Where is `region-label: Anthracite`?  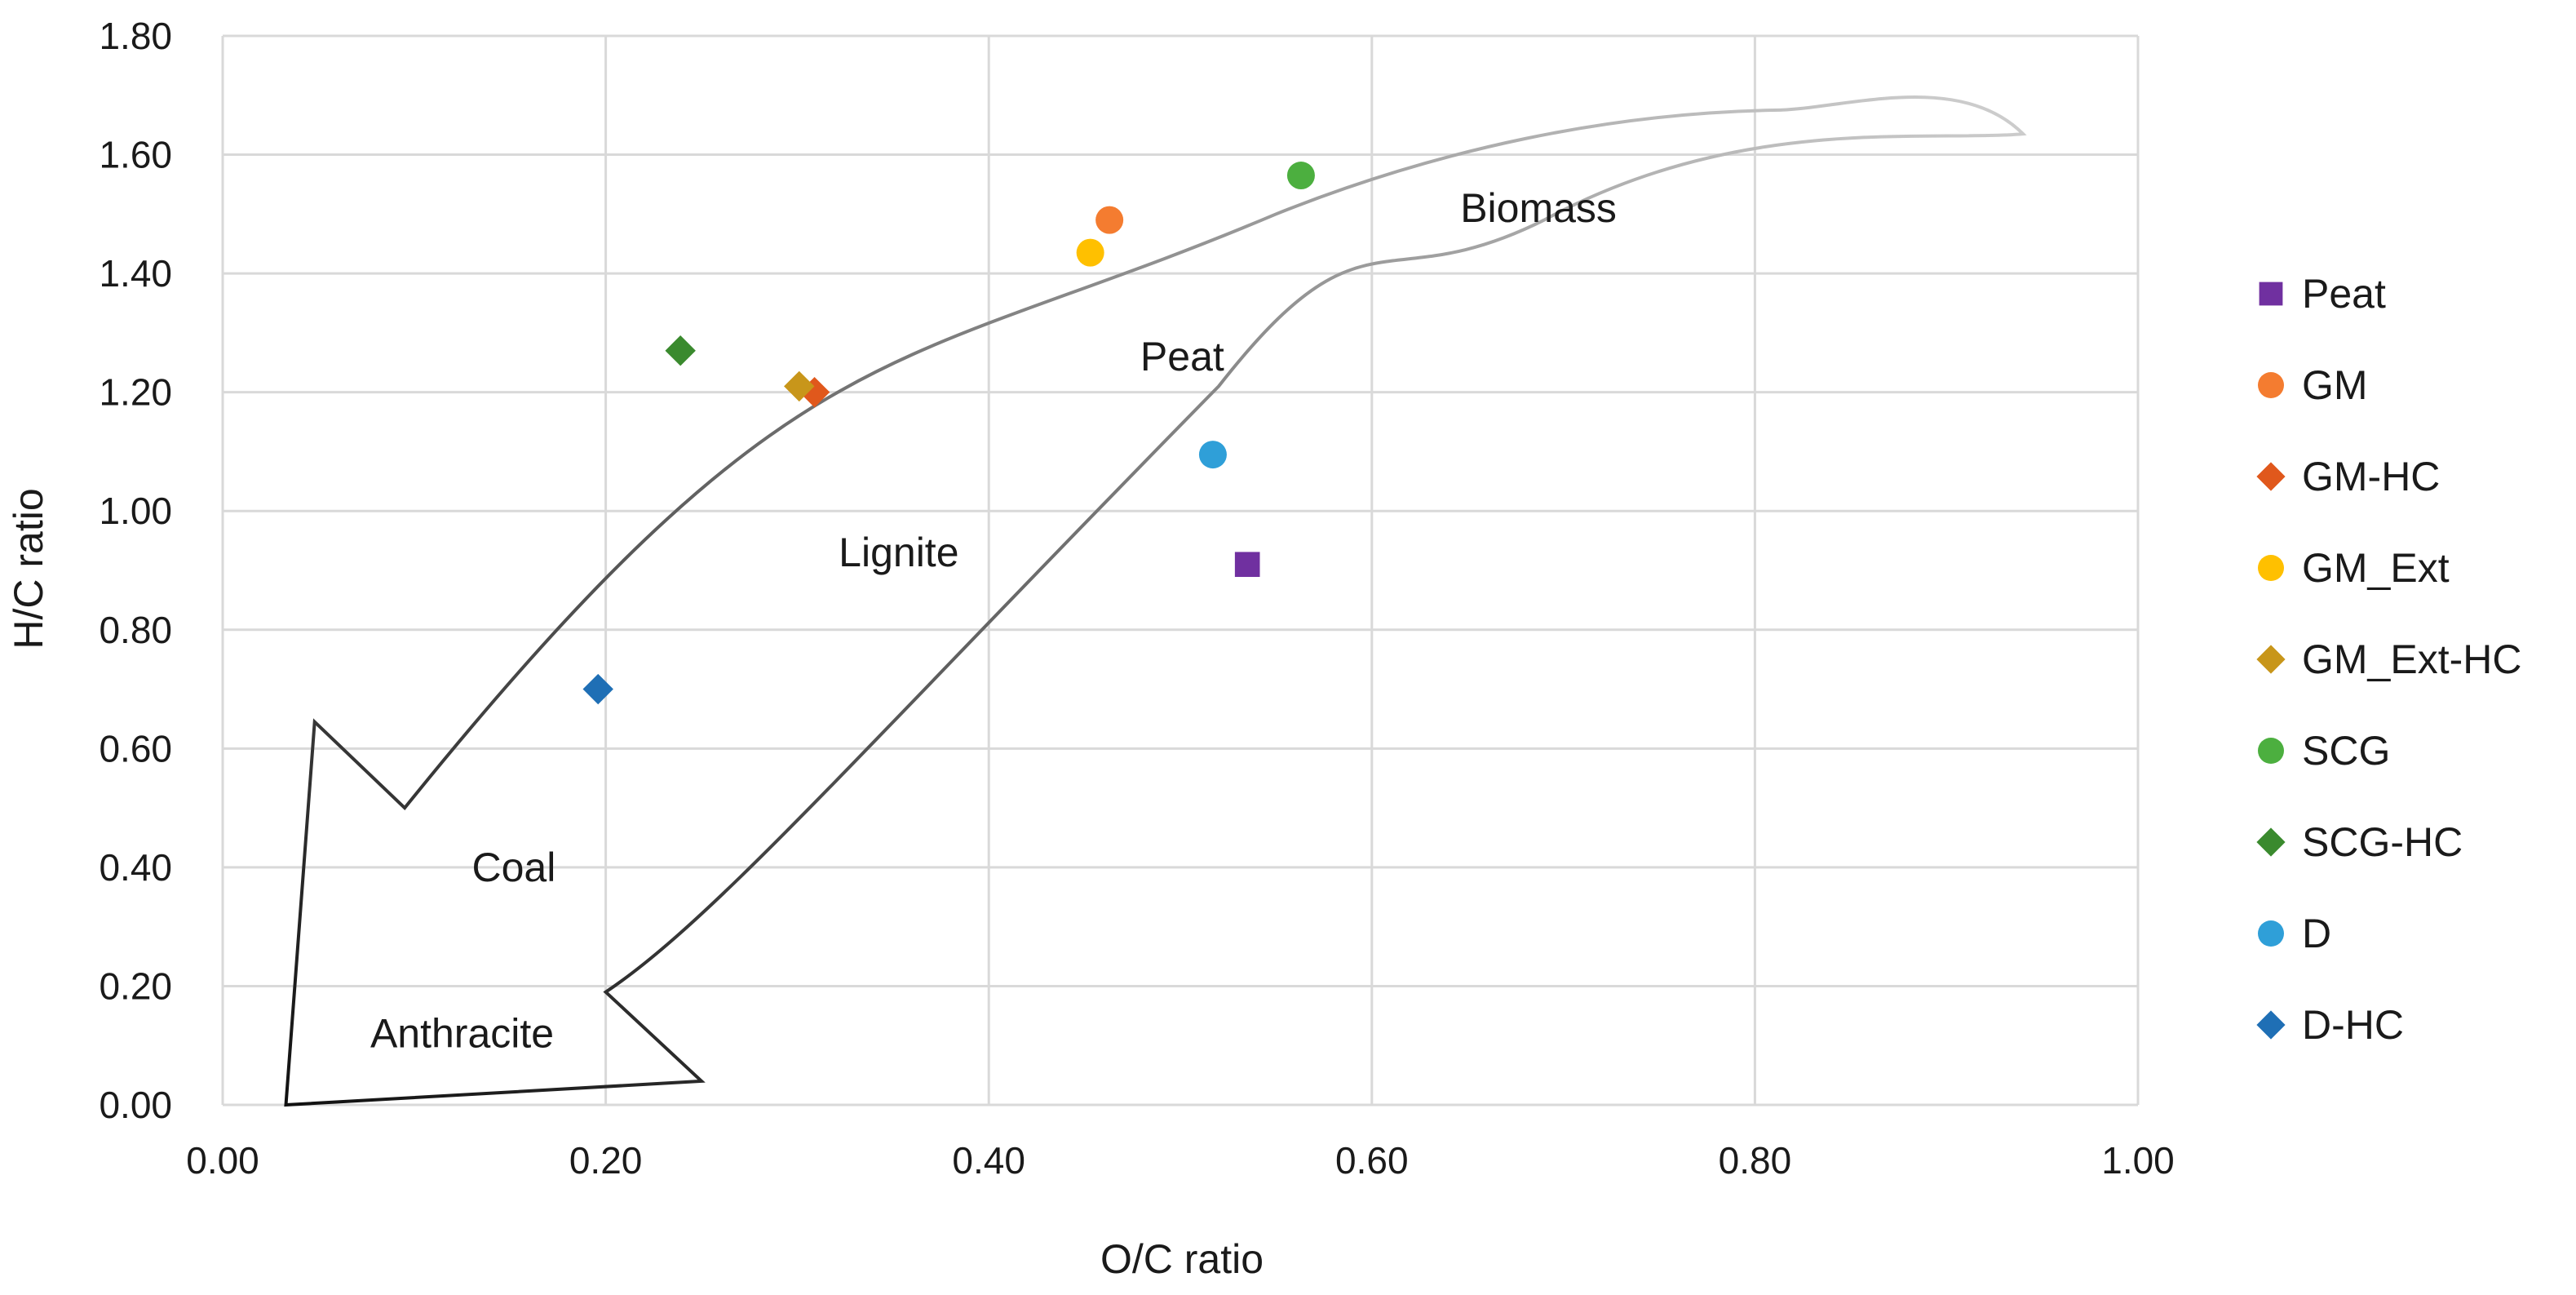 region-label: Anthracite is located at coordinates (462, 1034).